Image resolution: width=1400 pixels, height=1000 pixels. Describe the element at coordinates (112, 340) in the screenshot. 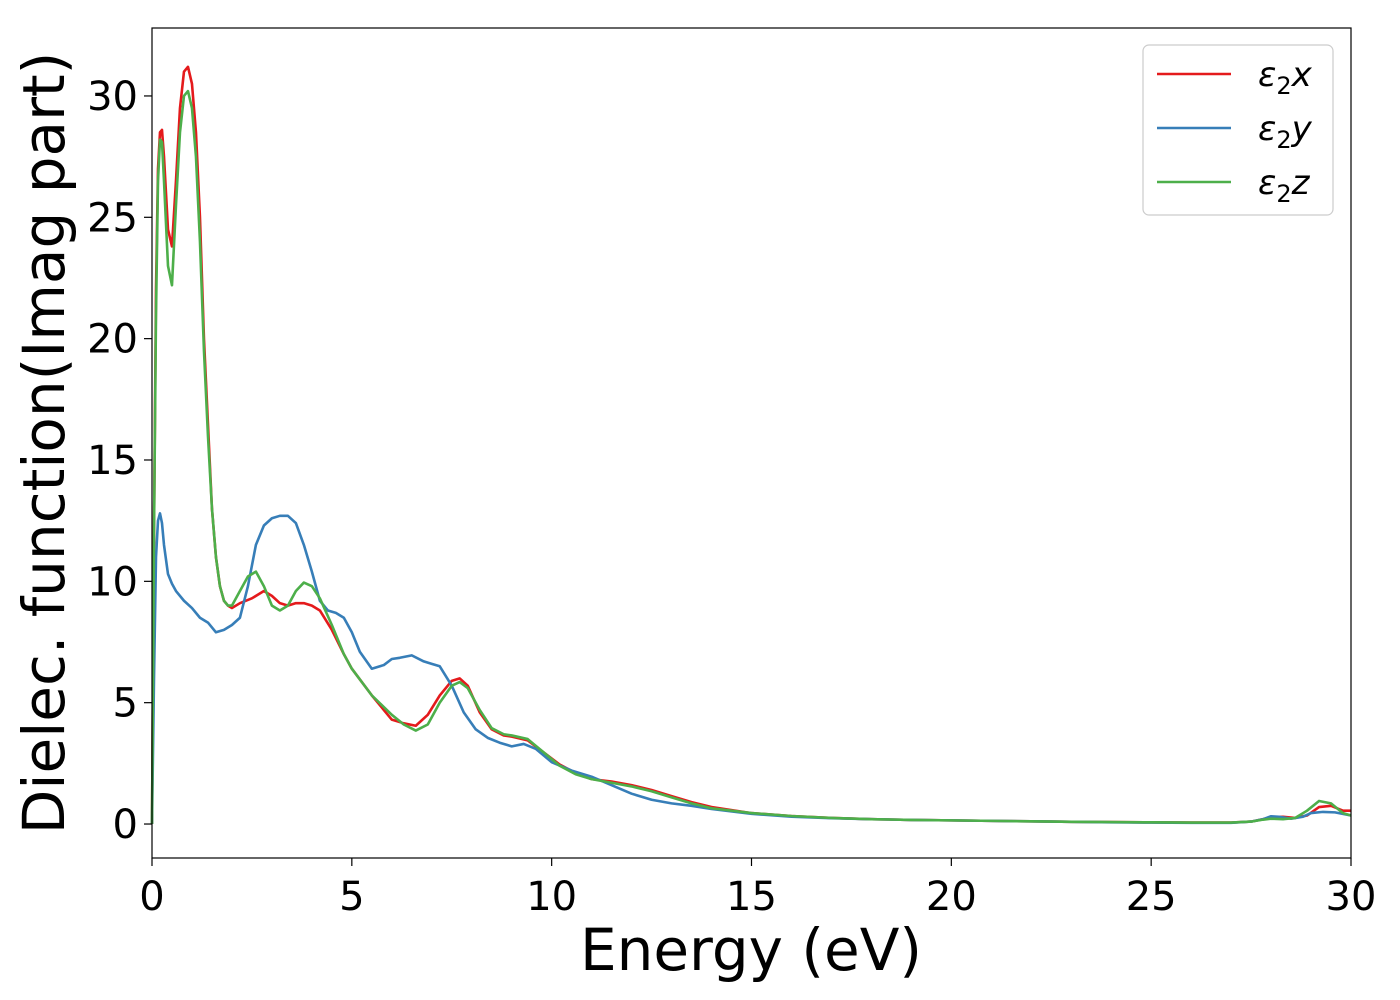

I see `y-tick-label: 20` at that location.